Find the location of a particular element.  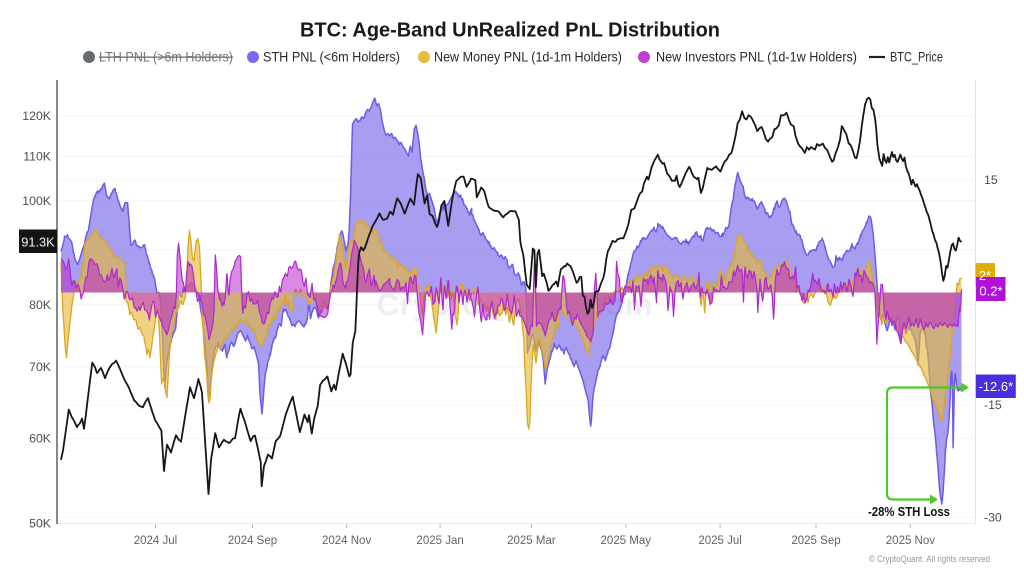

svg-text: 2025 Jan is located at coordinates (439, 541).